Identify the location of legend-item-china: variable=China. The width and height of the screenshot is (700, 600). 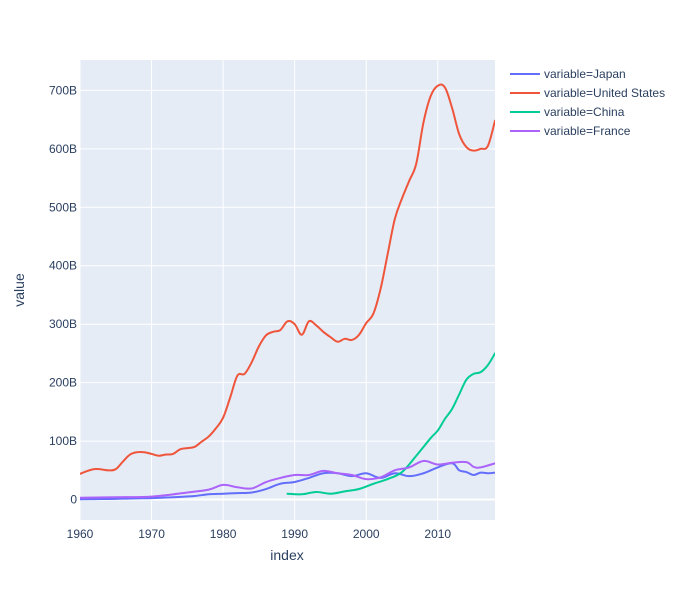
(567, 112).